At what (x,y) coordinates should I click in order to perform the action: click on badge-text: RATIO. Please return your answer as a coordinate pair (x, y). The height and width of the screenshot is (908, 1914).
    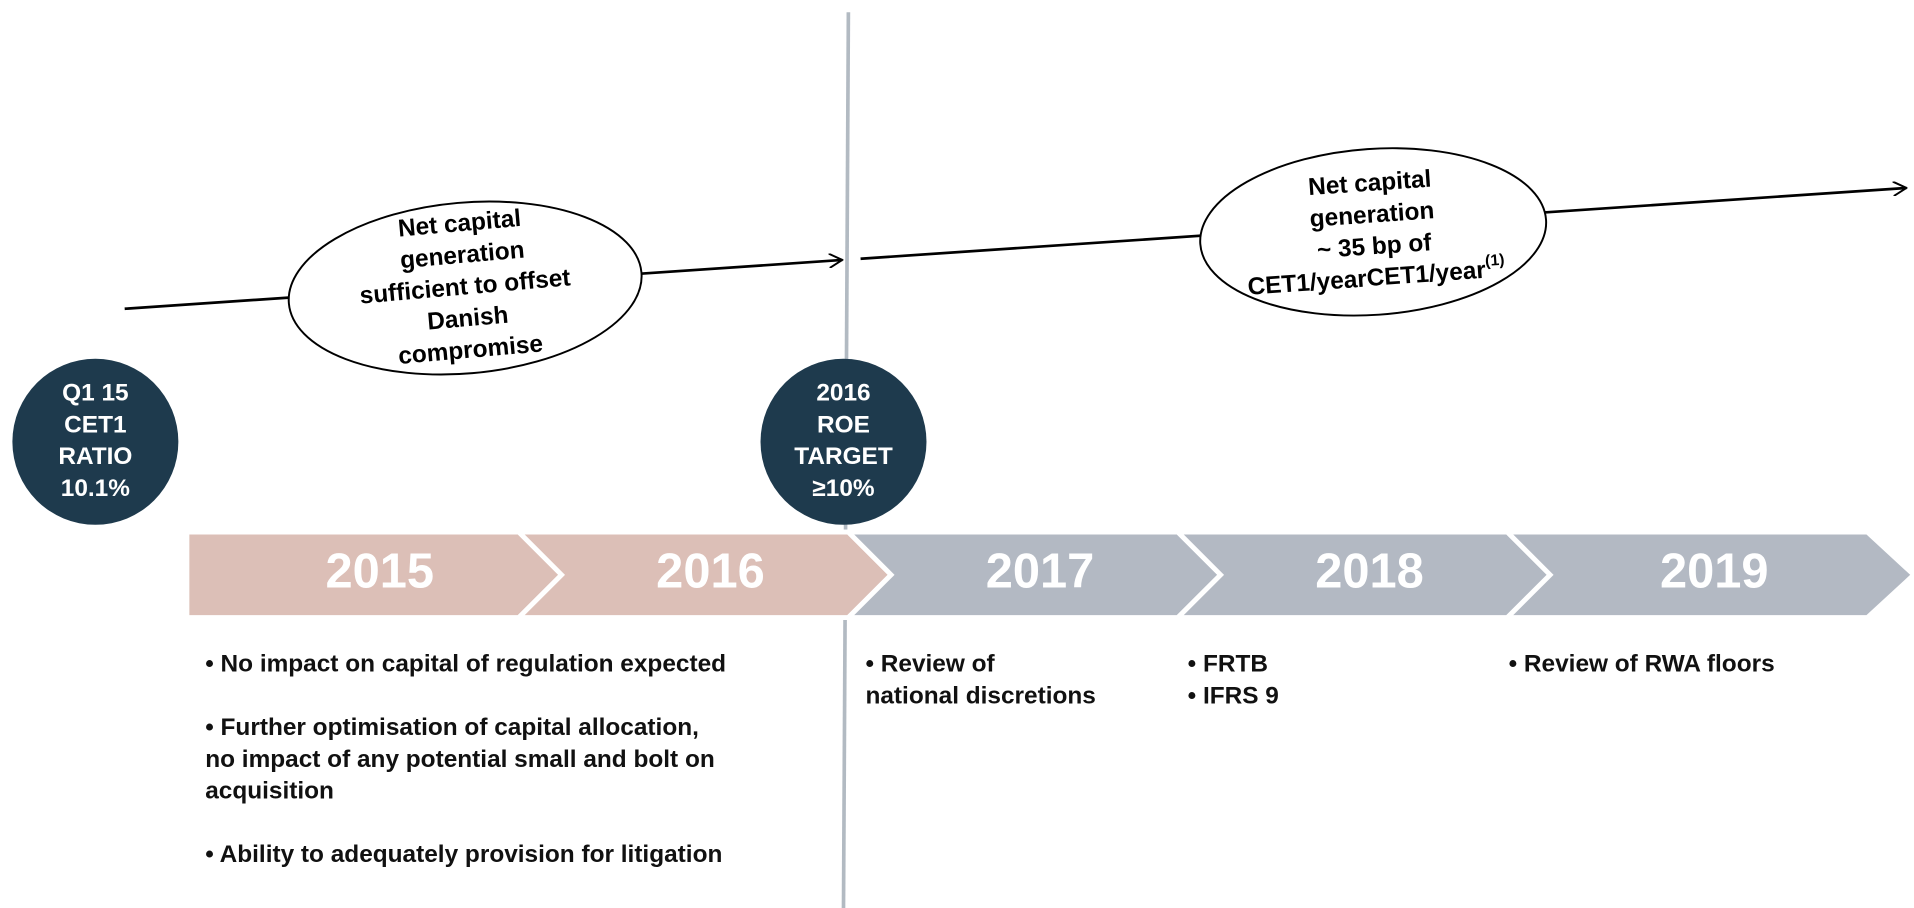
    Looking at the image, I should click on (95, 456).